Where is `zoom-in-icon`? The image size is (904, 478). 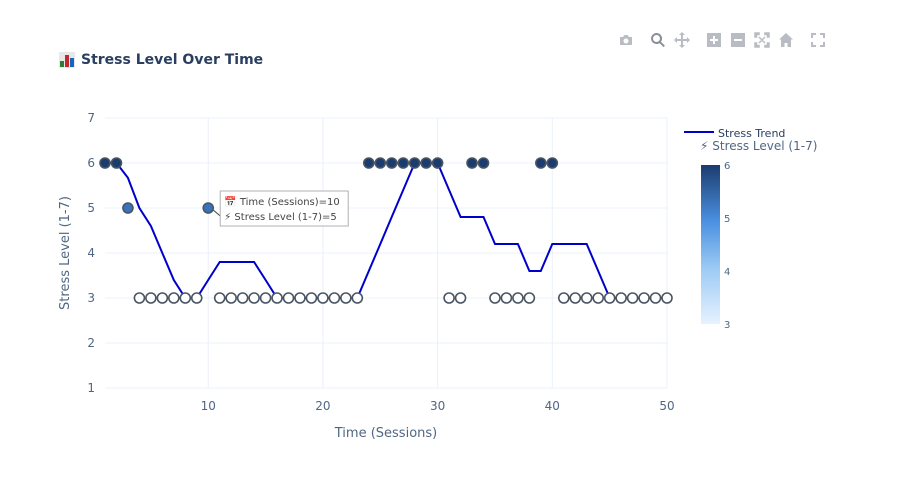 zoom-in-icon is located at coordinates (714, 40).